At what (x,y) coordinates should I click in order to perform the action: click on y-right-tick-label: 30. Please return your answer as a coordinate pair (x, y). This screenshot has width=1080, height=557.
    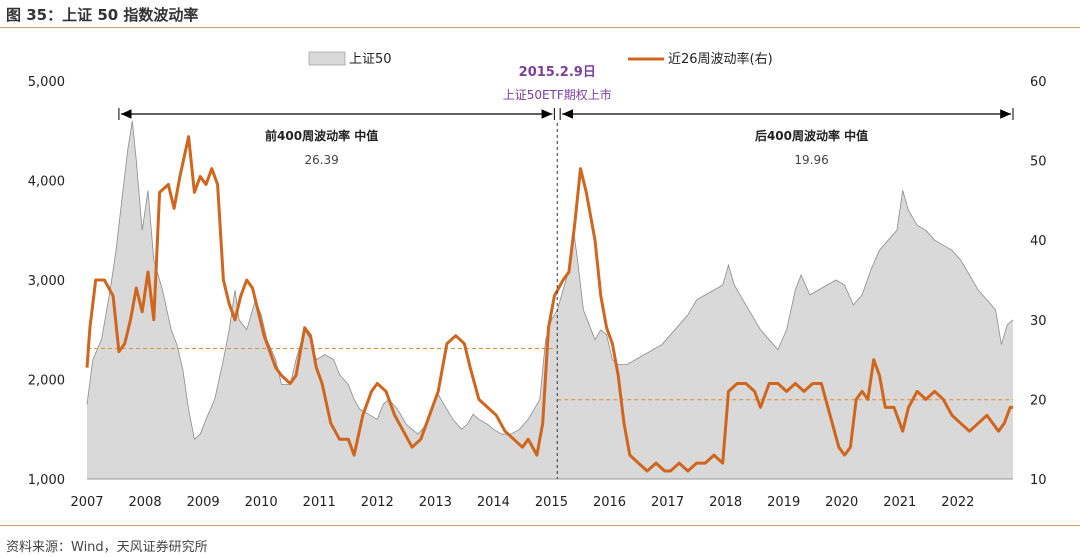
    Looking at the image, I should click on (1038, 321).